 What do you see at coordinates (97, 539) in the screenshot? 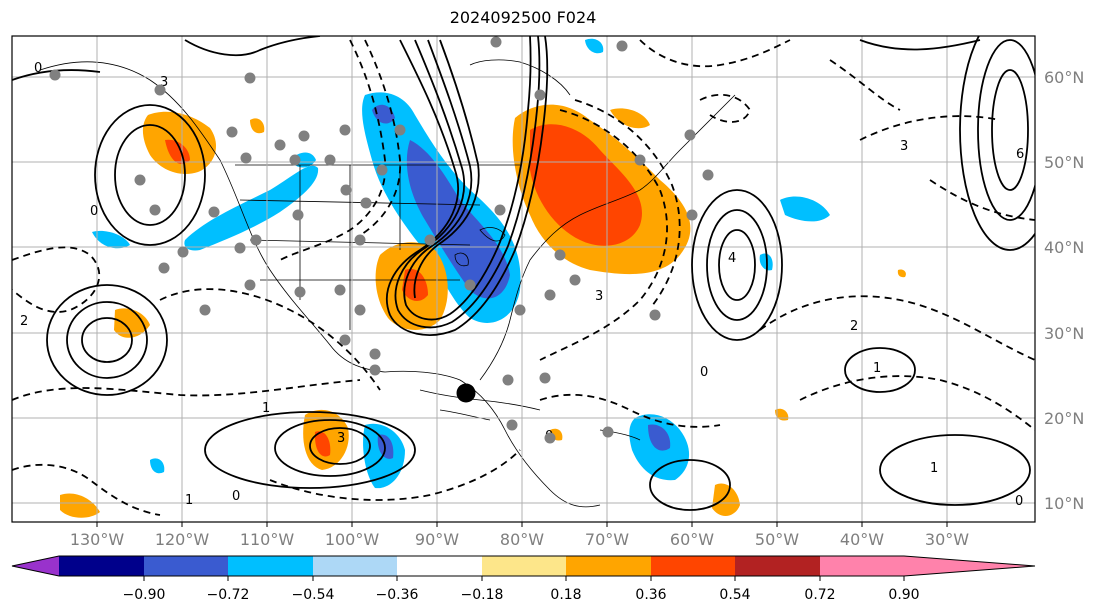
I see `lon-label: 130°W` at bounding box center [97, 539].